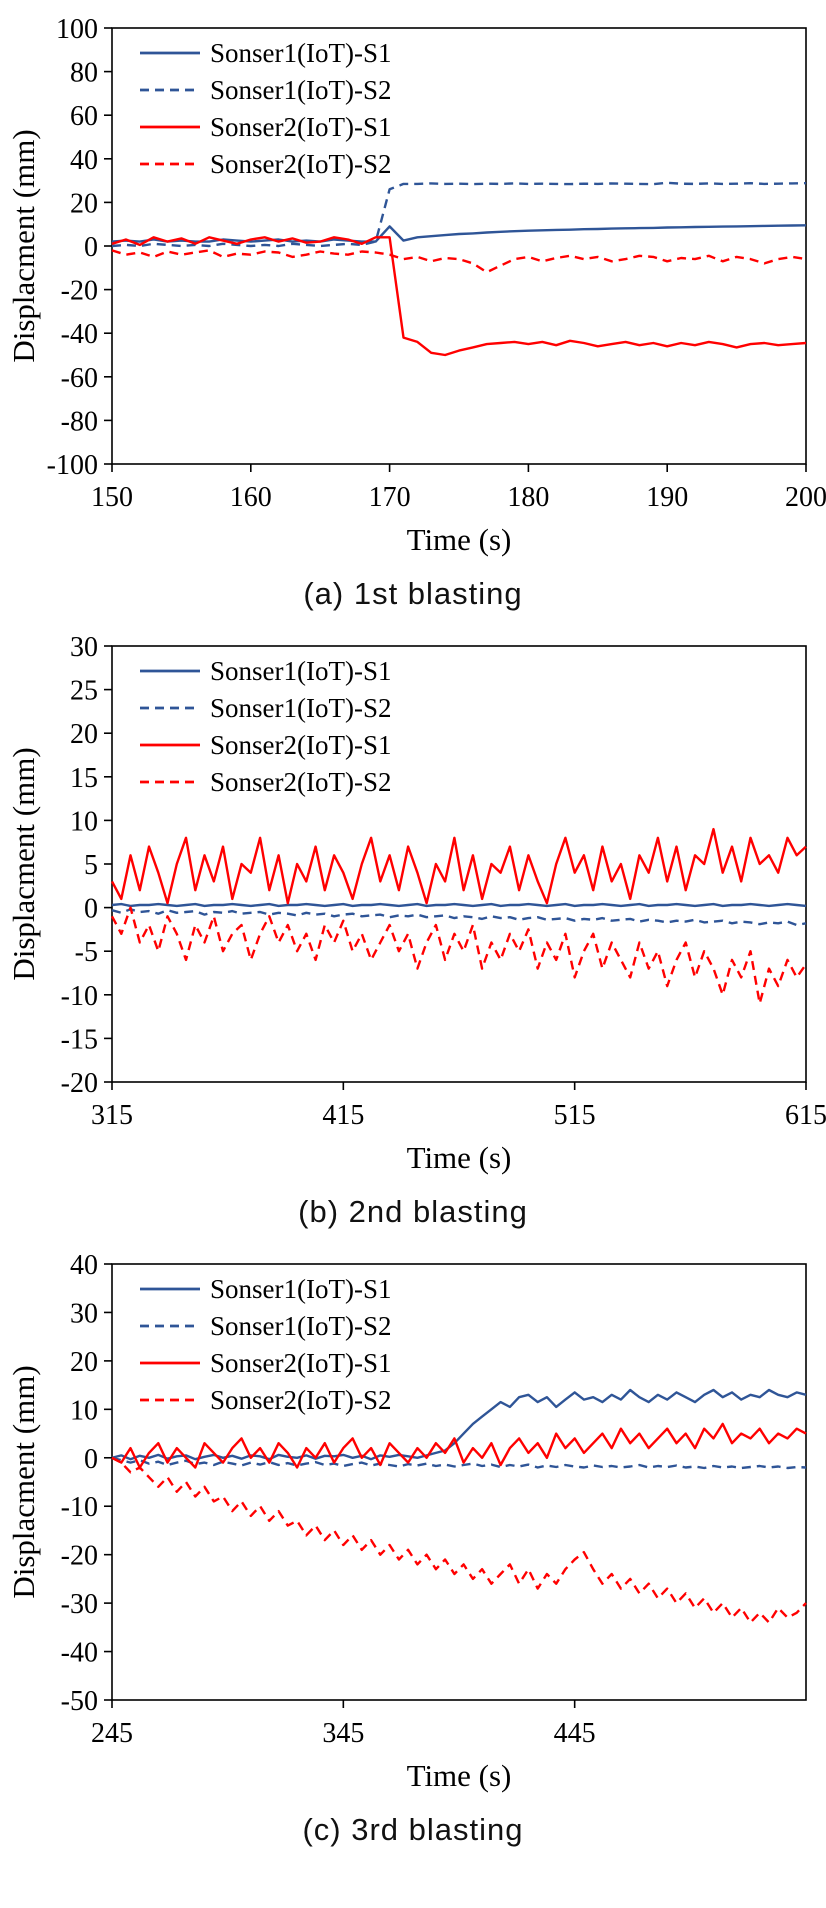 The image size is (826, 1908). I want to click on svg-text: -15, so click(79, 1039).